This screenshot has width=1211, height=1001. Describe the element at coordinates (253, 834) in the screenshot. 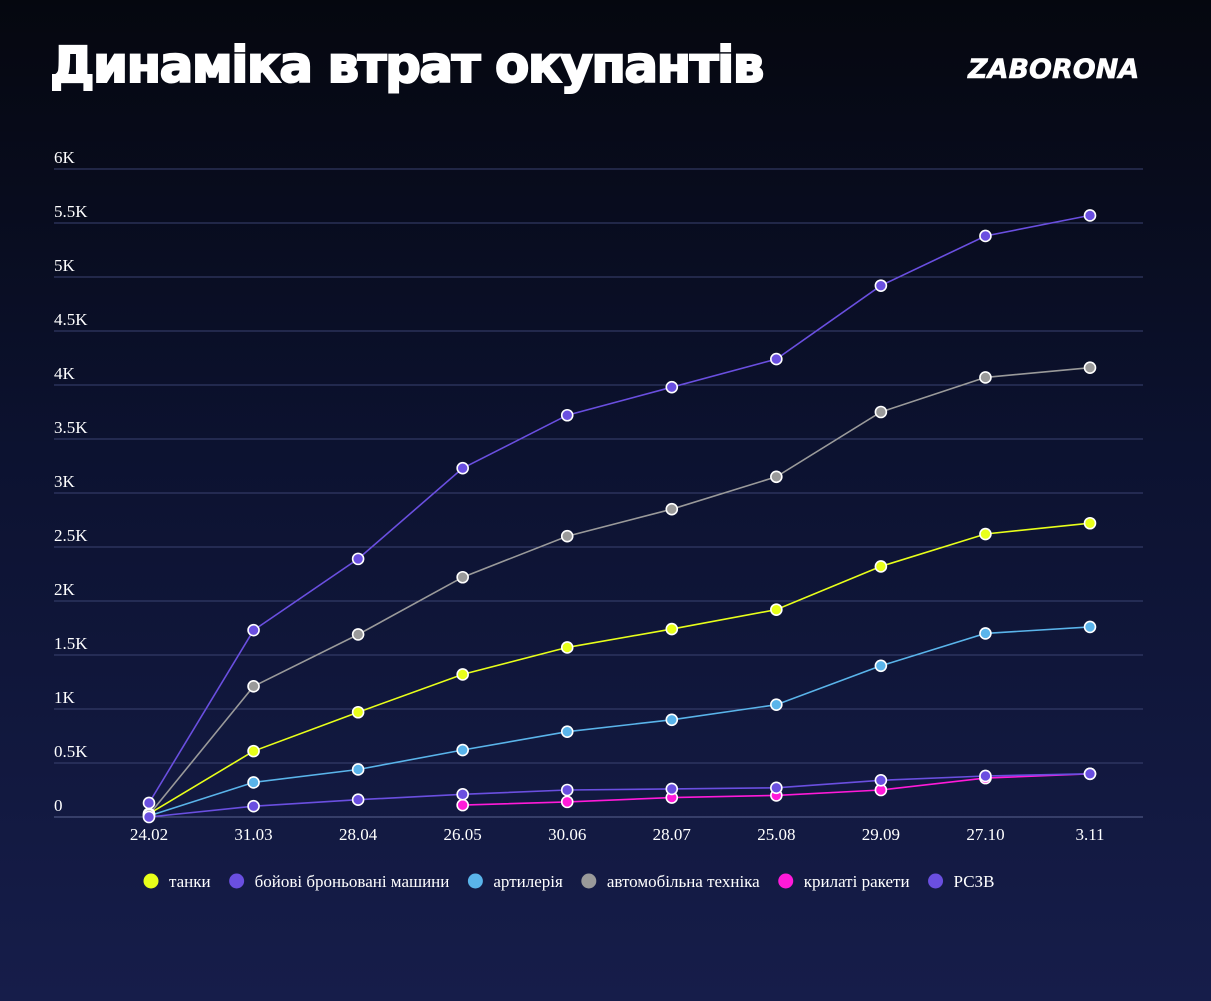

I see `x-tick-label: 31.03` at that location.